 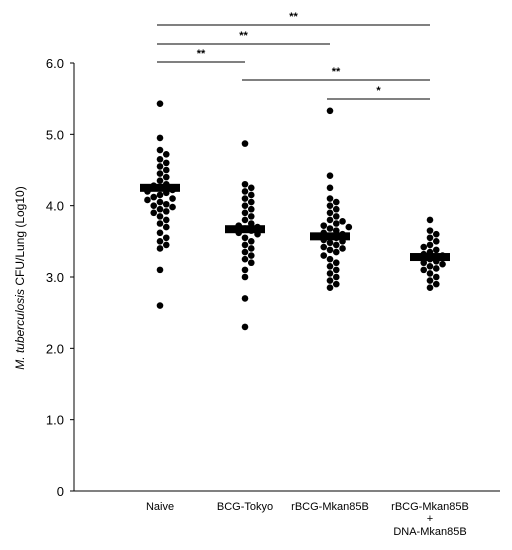 What do you see at coordinates (60, 491) in the screenshot?
I see `y-tick-label: 0` at bounding box center [60, 491].